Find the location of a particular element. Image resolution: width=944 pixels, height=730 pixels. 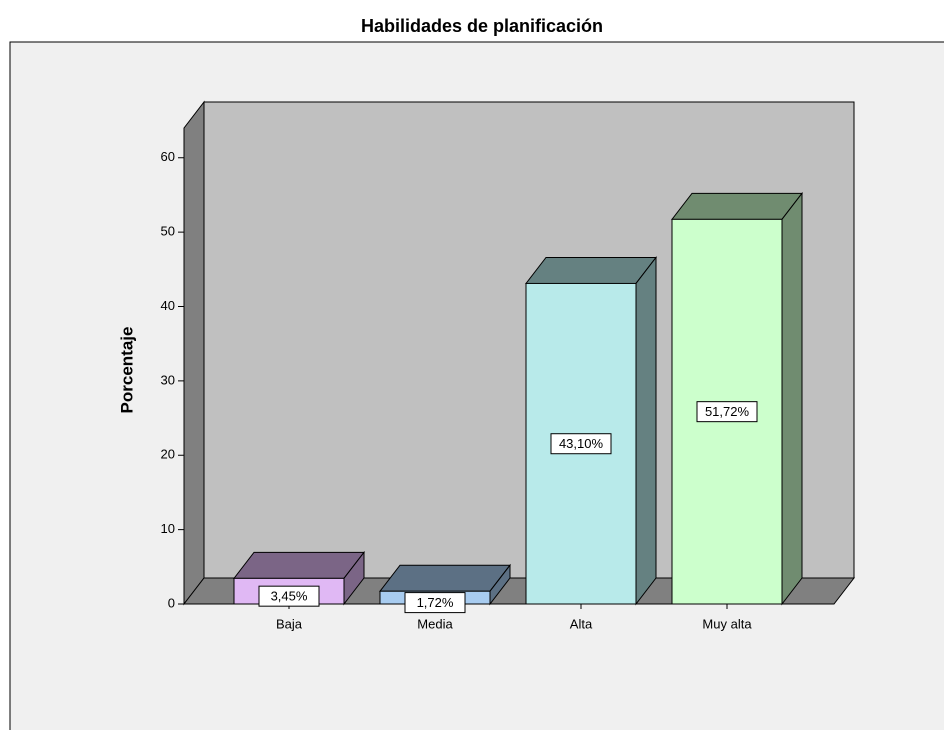

value-label: 1,72% is located at coordinates (435, 602).